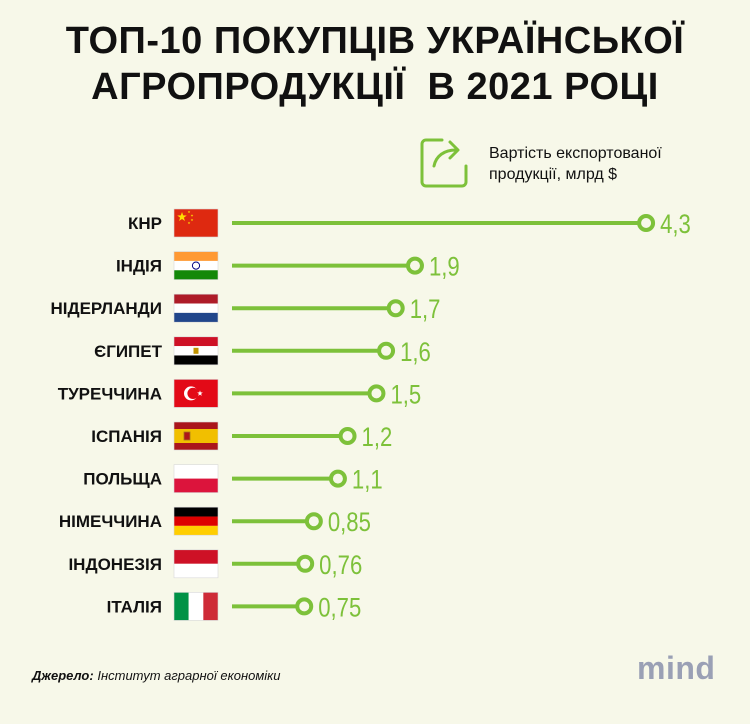 This screenshot has height=724, width=750. Describe the element at coordinates (367, 481) in the screenshot. I see `value-label: 1,1` at that location.